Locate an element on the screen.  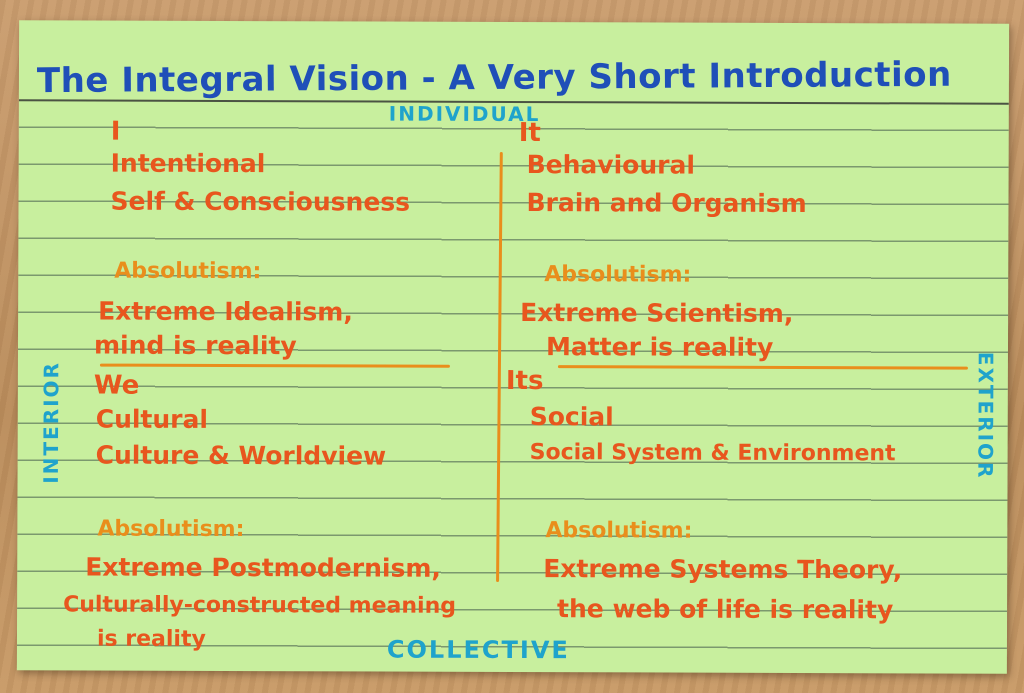
absolutism-text: Extreme Scientism, is located at coordinates (657, 313).